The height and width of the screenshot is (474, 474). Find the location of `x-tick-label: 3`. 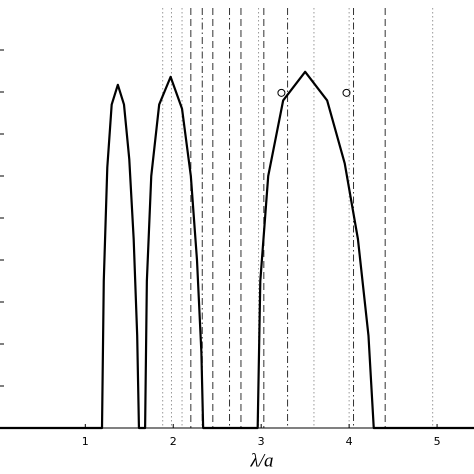

x-tick-label: 3 is located at coordinates (261, 441).